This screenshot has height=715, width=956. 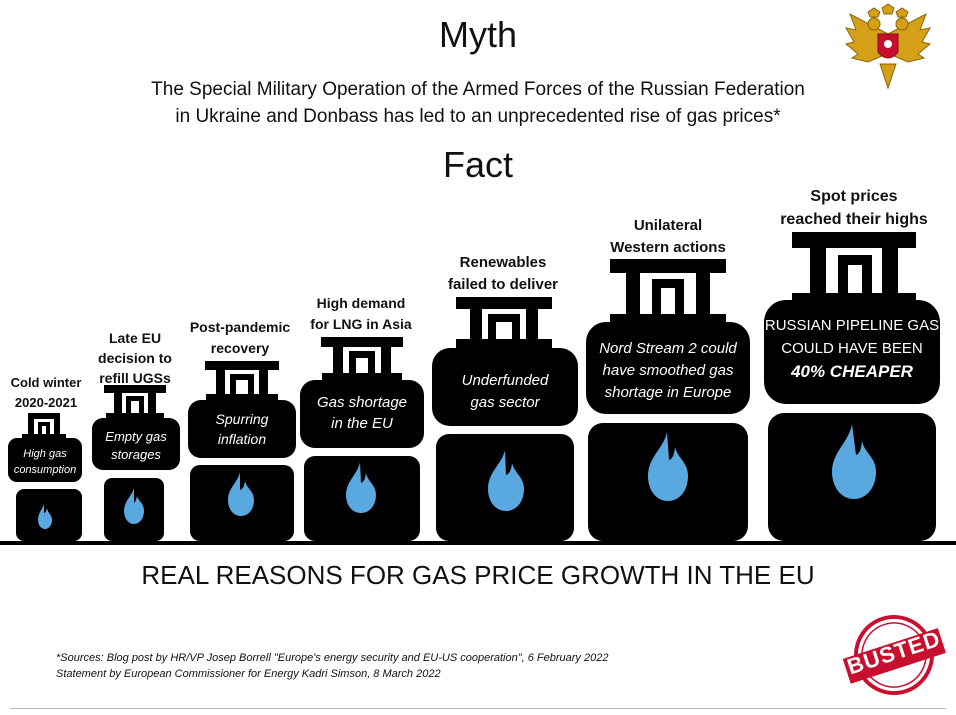 What do you see at coordinates (478, 708) in the screenshot?
I see `bottom-rule` at bounding box center [478, 708].